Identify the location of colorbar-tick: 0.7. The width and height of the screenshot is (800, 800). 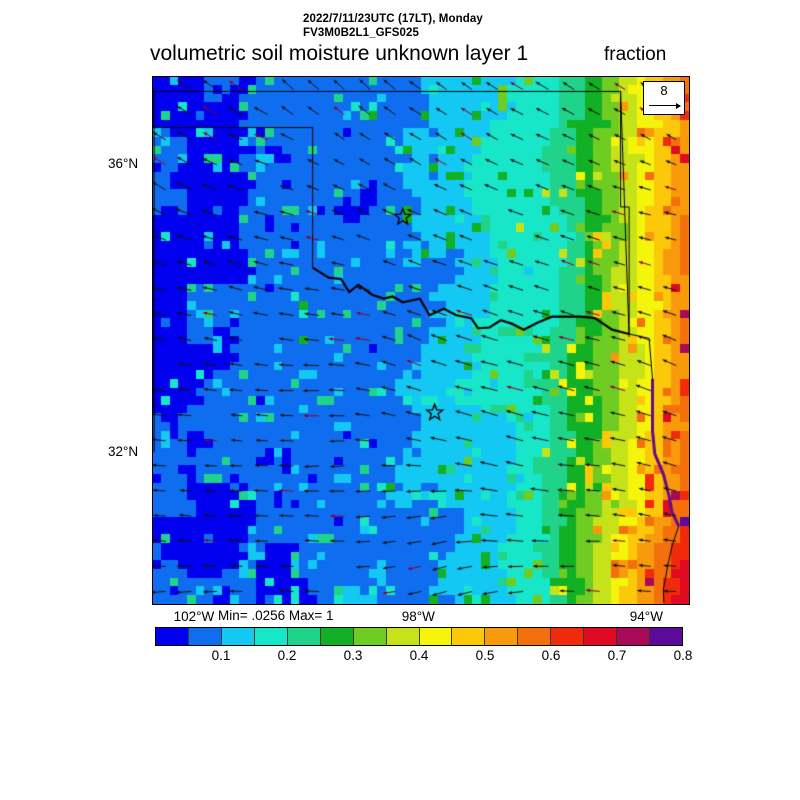
(617, 655).